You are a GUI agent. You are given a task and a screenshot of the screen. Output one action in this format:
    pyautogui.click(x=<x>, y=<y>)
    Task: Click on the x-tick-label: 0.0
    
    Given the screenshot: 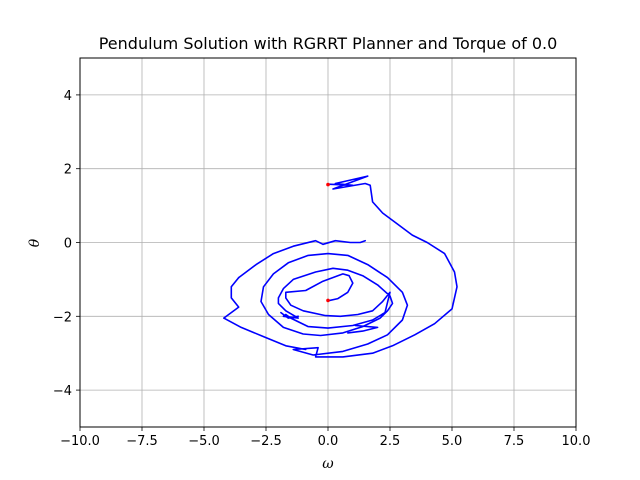 What is the action you would take?
    pyautogui.click(x=328, y=441)
    